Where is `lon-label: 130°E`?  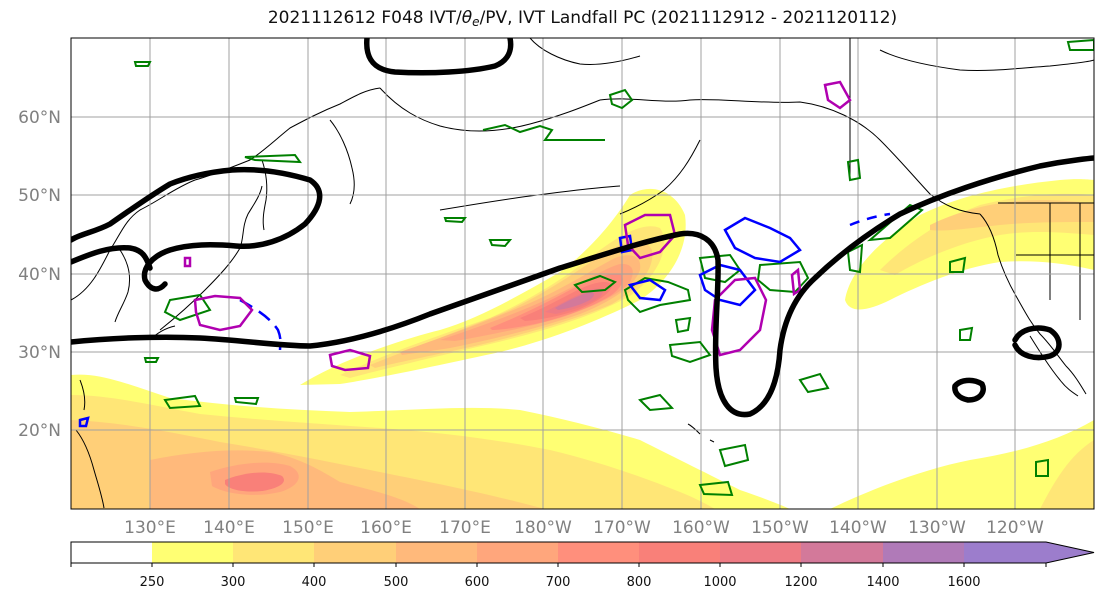
lon-label: 130°E is located at coordinates (150, 528).